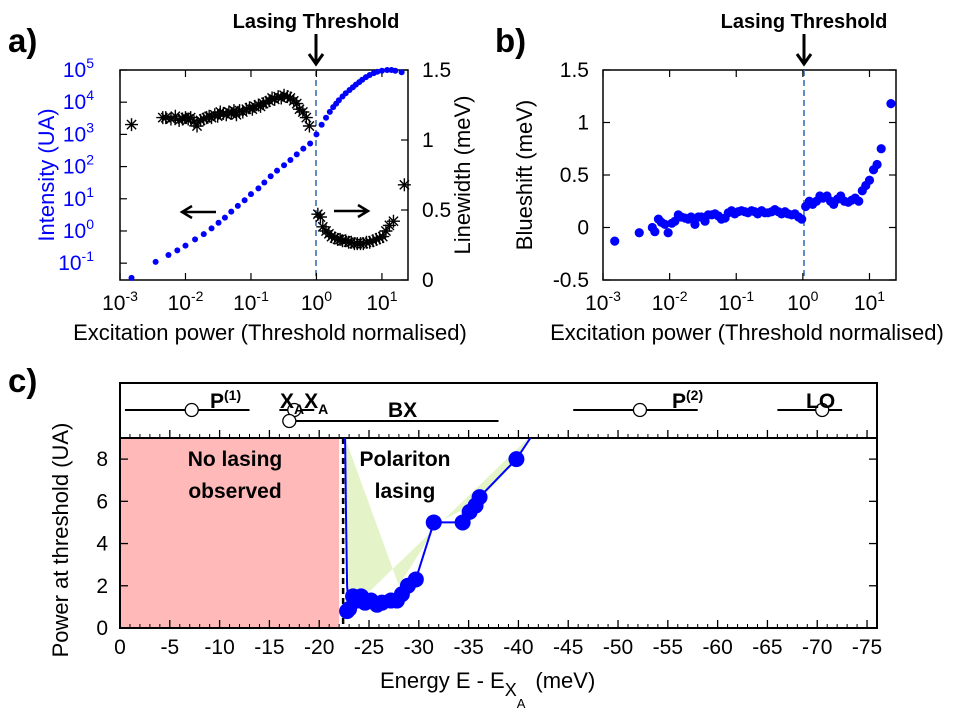 Image resolution: width=977 pixels, height=718 pixels. I want to click on panel-b-label: b), so click(510, 40).